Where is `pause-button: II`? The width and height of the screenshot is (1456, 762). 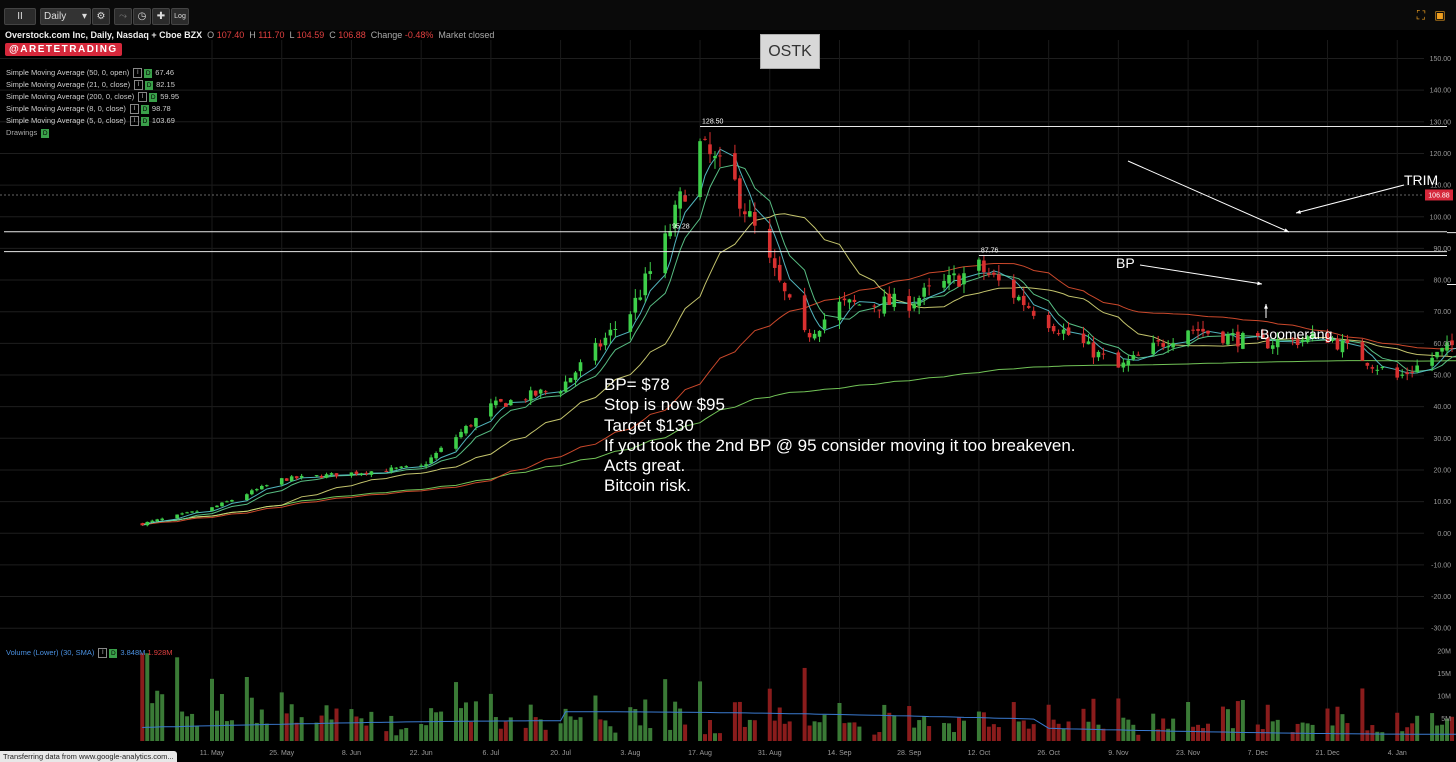
pause-button: II is located at coordinates (20, 16).